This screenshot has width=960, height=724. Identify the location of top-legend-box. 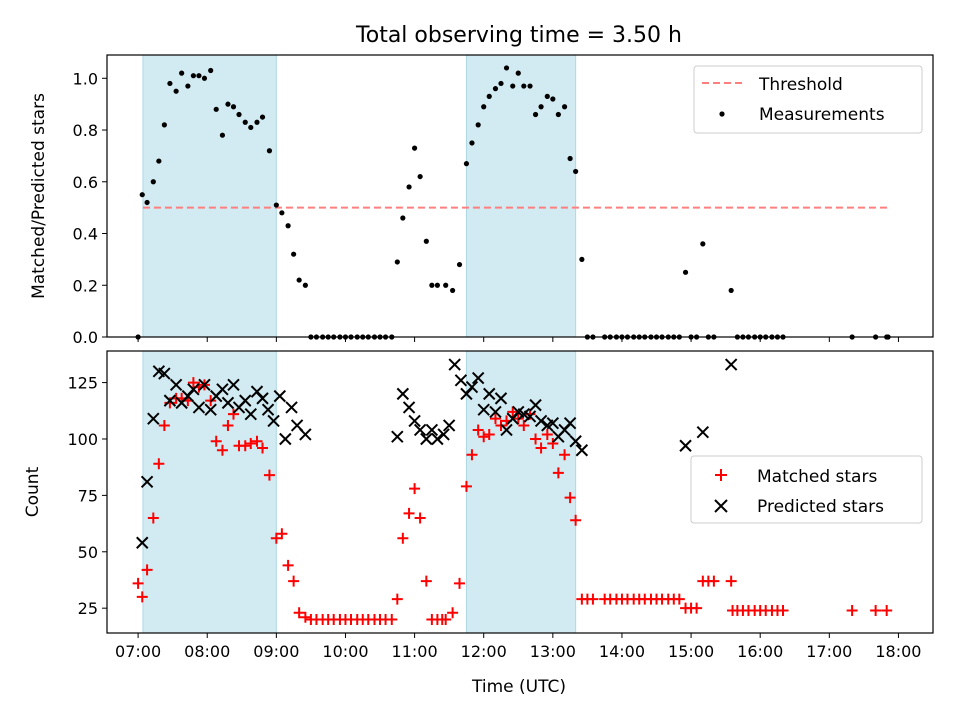
(808, 99).